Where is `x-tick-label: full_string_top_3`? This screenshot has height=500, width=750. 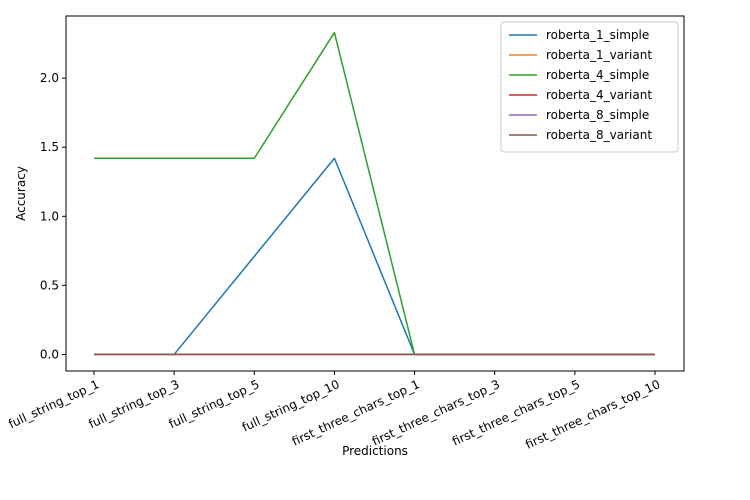
x-tick-label: full_string_top_3 is located at coordinates (133, 404).